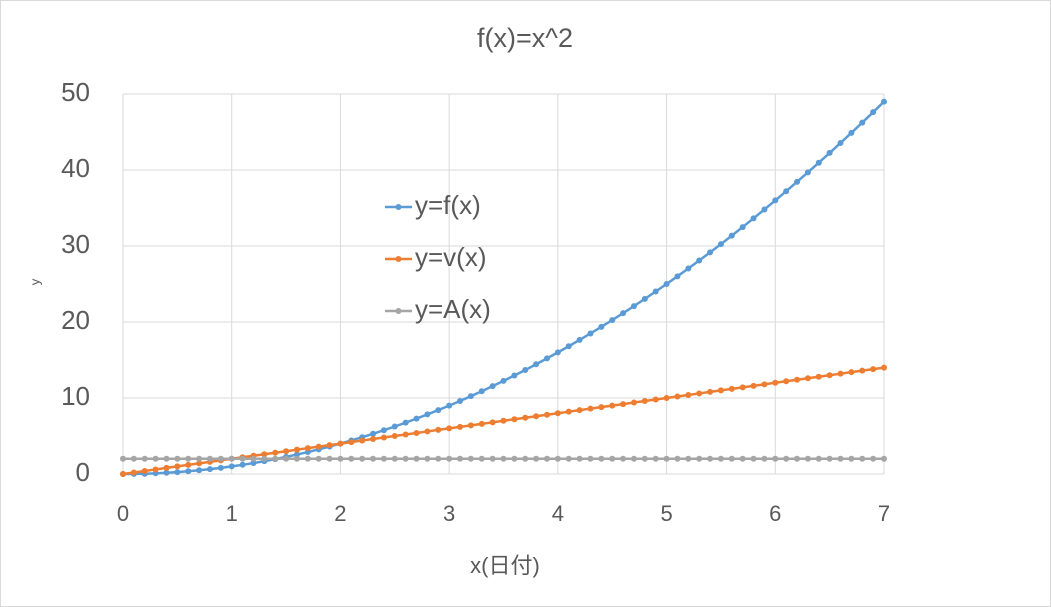  What do you see at coordinates (398, 207) in the screenshot?
I see `legend-marker` at bounding box center [398, 207].